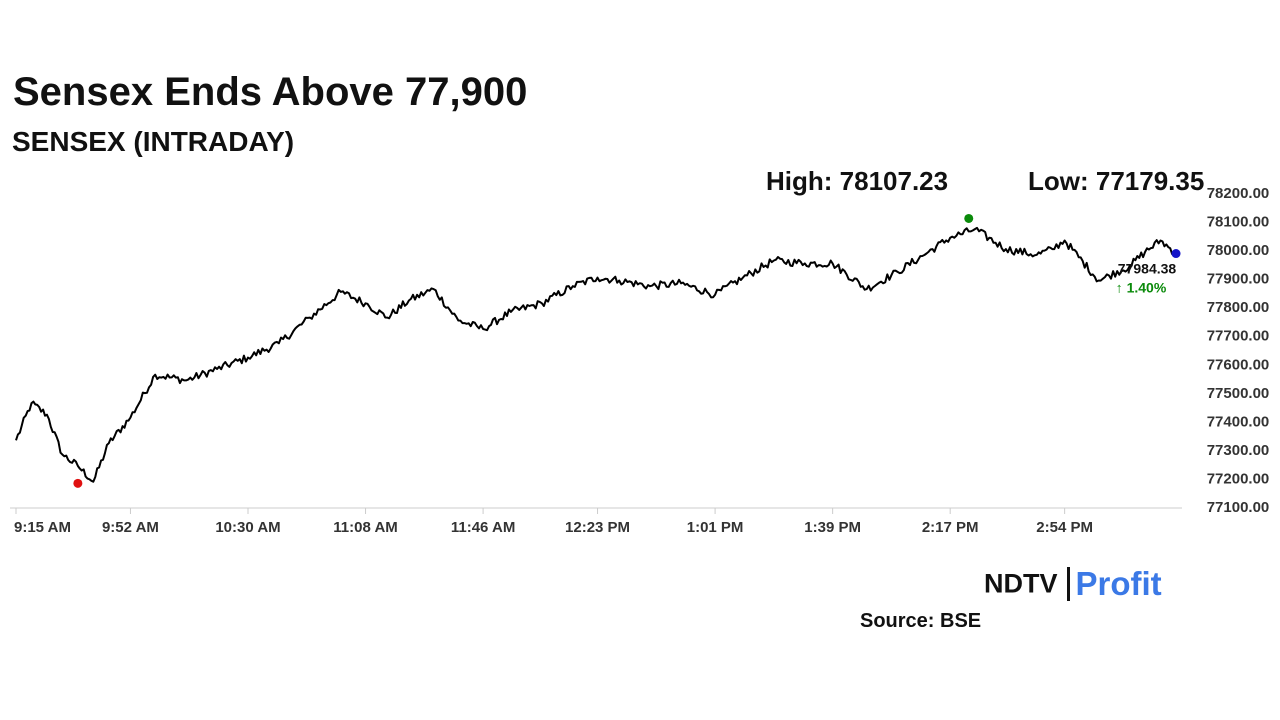 The width and height of the screenshot is (1280, 720). What do you see at coordinates (1147, 269) in the screenshot?
I see `last-value-label: 77984.38` at bounding box center [1147, 269].